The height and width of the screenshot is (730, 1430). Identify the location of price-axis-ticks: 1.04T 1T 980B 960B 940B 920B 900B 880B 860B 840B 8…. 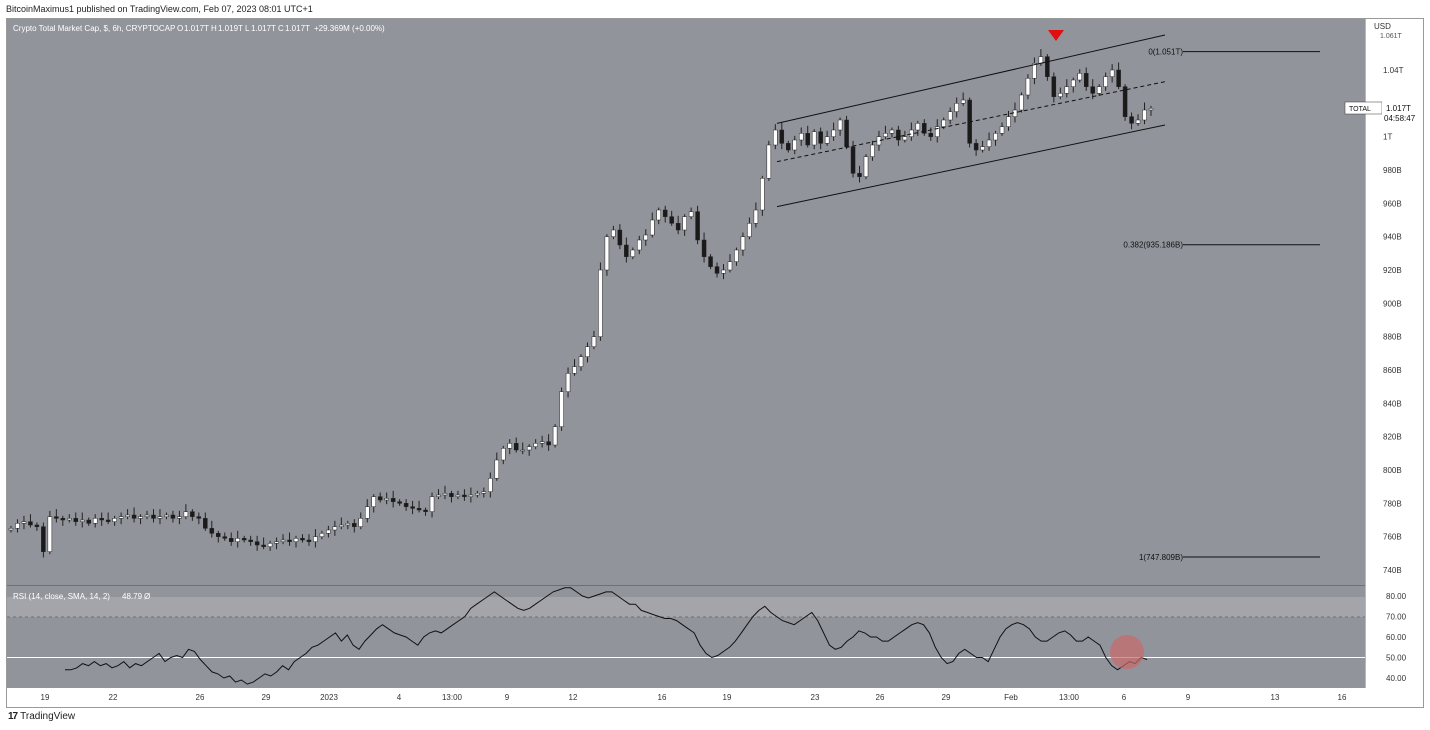
(1393, 320).